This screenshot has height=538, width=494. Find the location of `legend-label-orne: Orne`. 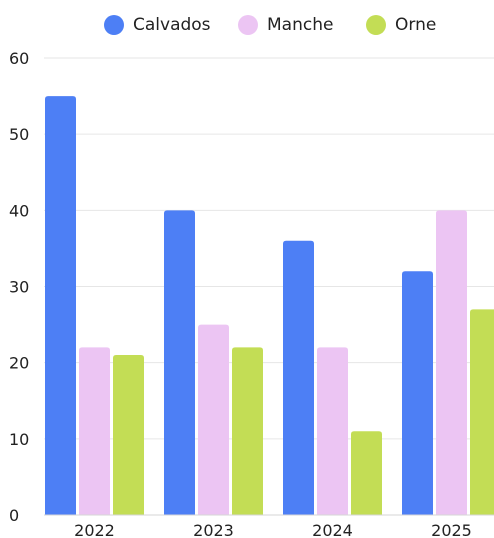

legend-label-orne: Orne is located at coordinates (416, 25).